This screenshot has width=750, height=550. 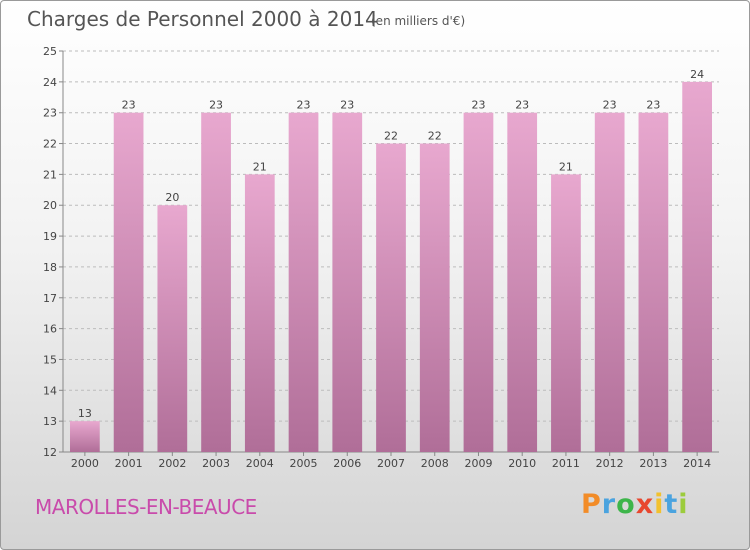 I want to click on x-tick-label: 2003, so click(x=216, y=463).